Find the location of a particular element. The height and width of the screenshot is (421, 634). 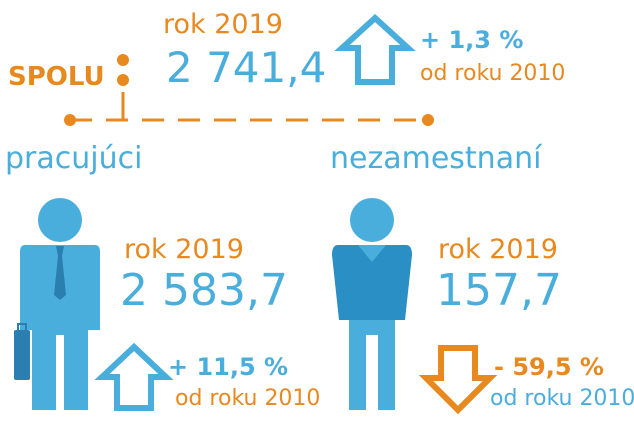

total-value: 2 741,4 is located at coordinates (246, 67).